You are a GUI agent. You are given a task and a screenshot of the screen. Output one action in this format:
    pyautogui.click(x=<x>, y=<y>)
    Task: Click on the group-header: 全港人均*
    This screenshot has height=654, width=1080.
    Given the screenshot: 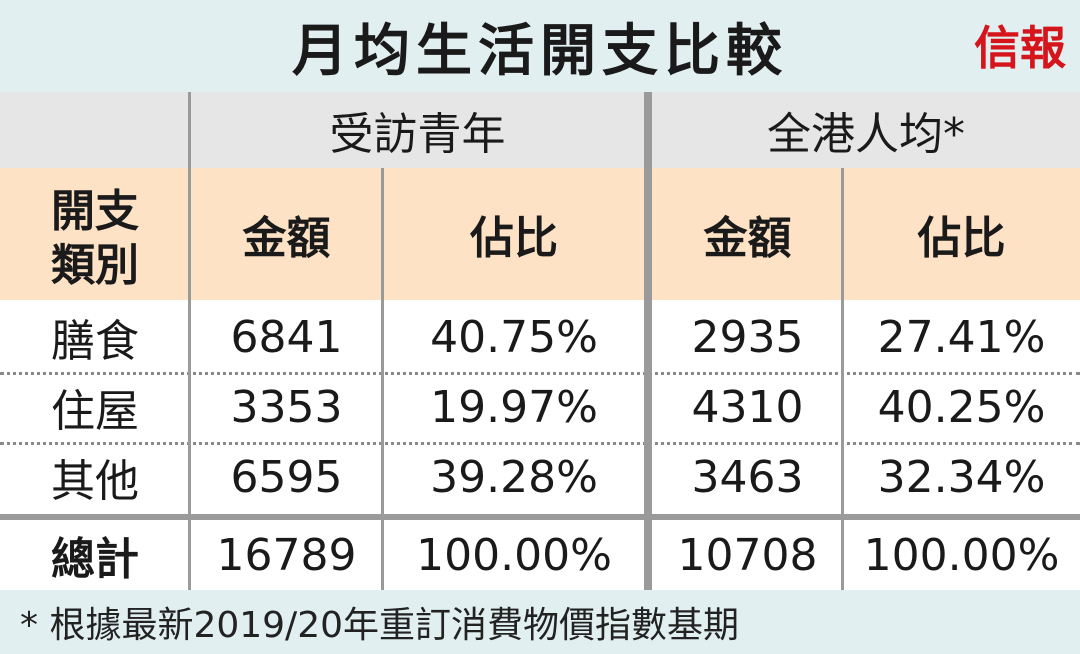 What is the action you would take?
    pyautogui.click(x=866, y=134)
    